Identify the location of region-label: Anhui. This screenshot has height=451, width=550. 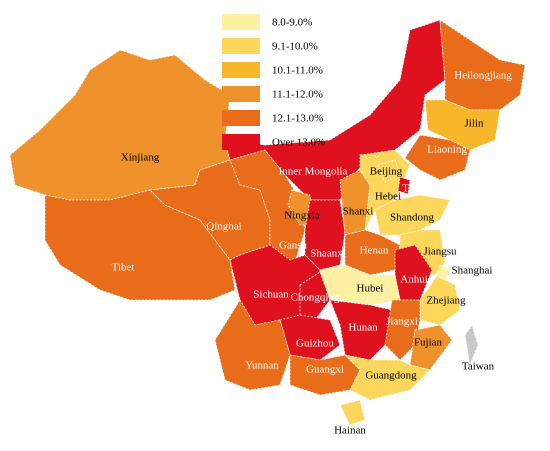
(414, 280).